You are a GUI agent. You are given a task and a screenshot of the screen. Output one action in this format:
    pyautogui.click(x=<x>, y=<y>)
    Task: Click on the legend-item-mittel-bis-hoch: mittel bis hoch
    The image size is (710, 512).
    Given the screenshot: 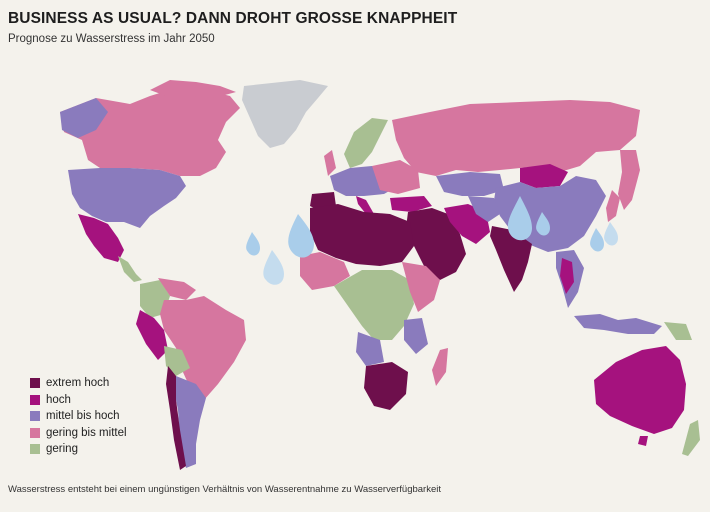 What is the action you would take?
    pyautogui.click(x=78, y=416)
    